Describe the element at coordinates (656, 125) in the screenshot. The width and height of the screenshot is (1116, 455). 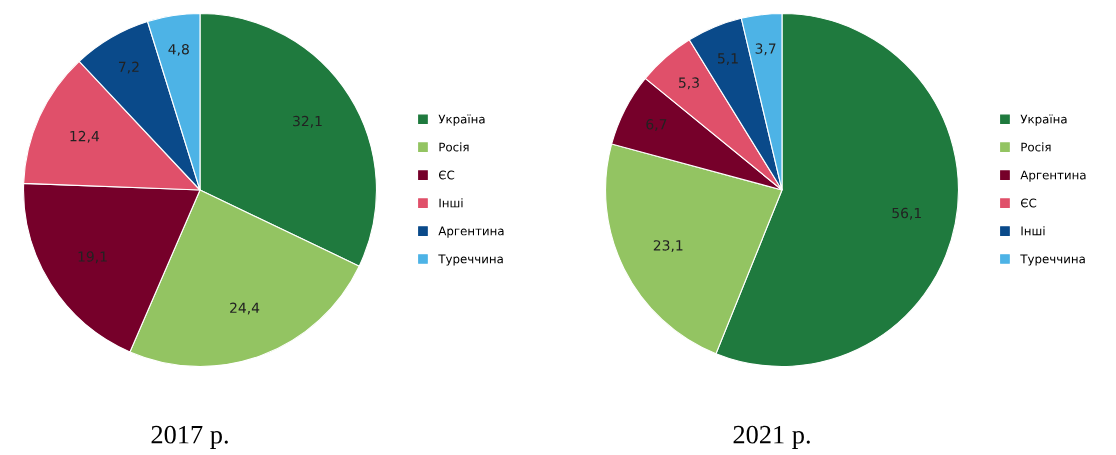
I see `data-label: 6,7` at that location.